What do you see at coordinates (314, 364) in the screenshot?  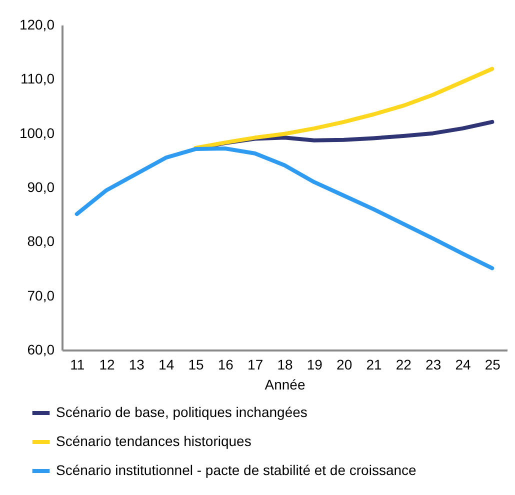 I see `x-tick-label: 19` at bounding box center [314, 364].